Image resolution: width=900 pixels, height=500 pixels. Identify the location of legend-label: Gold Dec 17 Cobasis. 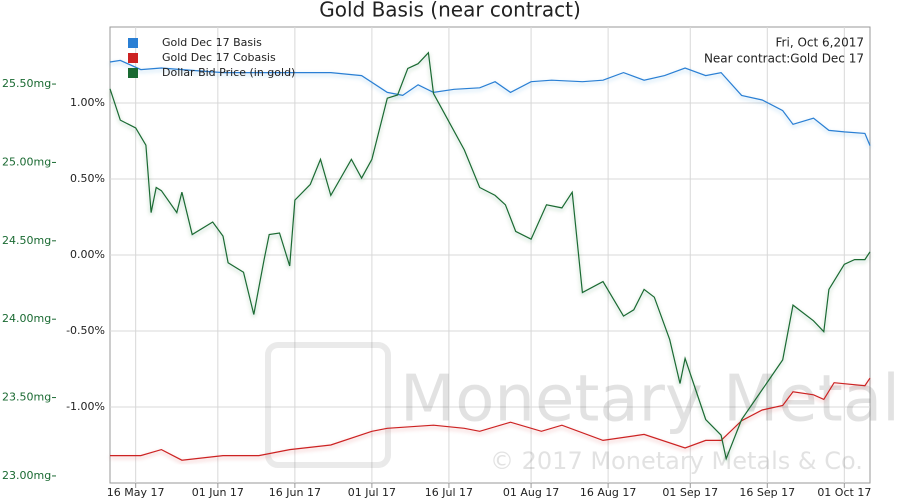
(219, 57).